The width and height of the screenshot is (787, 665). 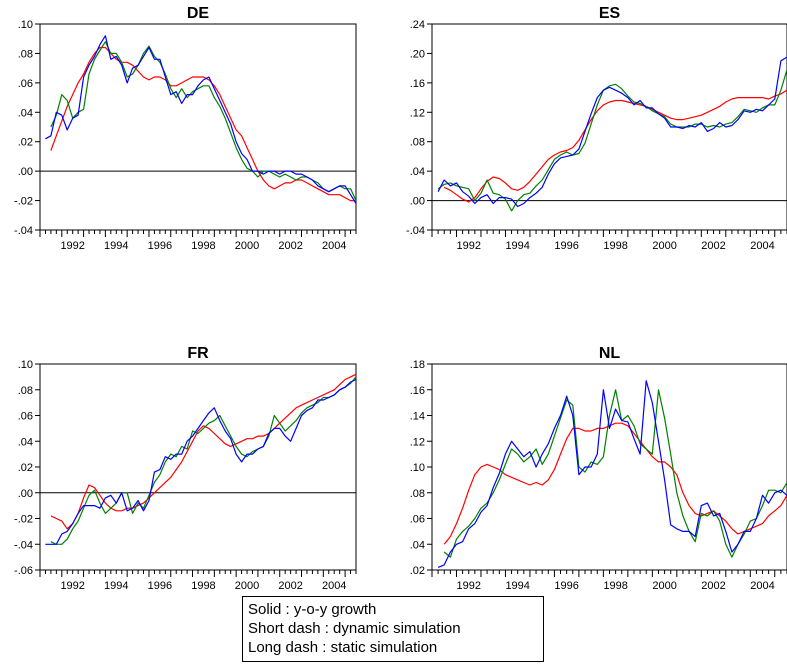 What do you see at coordinates (417, 417) in the screenshot?
I see `y-tick-label: .14` at bounding box center [417, 417].